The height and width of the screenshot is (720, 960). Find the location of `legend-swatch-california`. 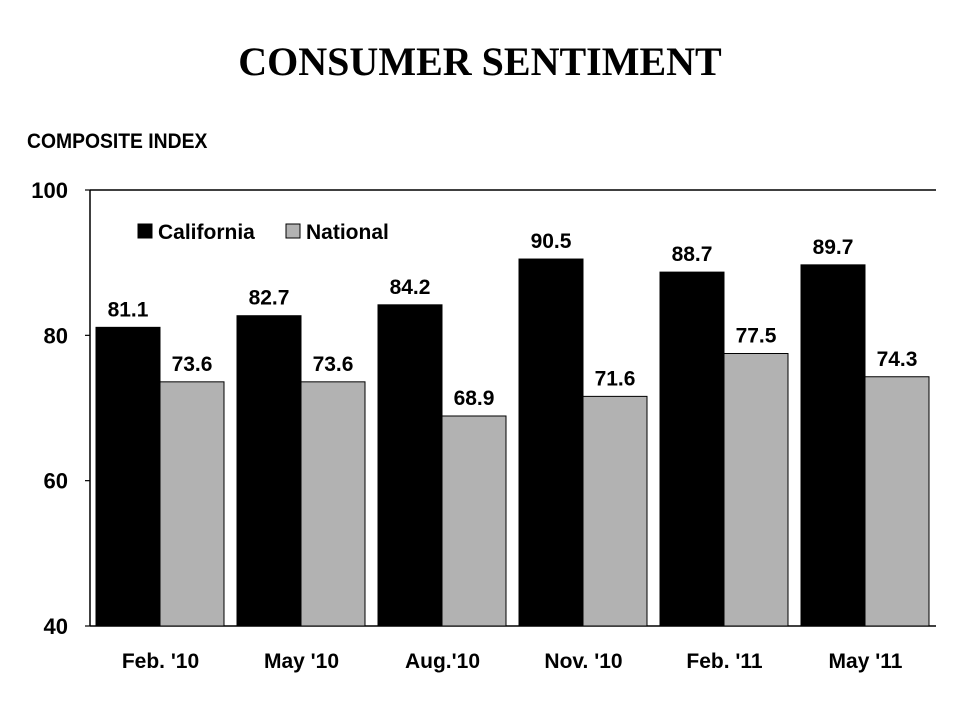

legend-swatch-california is located at coordinates (145, 231).